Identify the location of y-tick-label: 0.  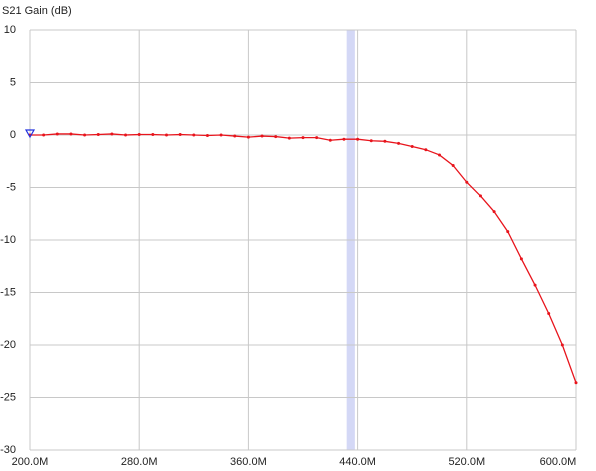
(13, 135).